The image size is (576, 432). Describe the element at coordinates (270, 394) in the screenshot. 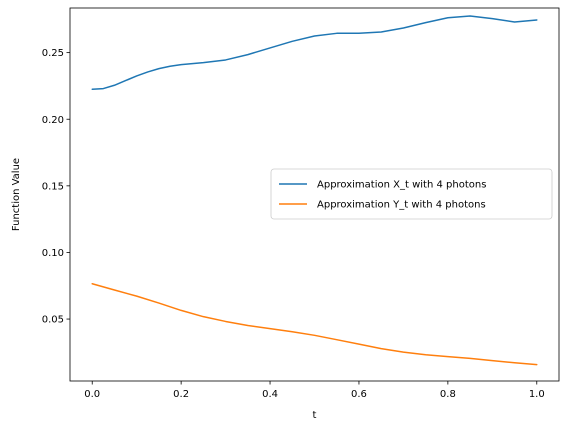

I see `x-tick-label: 0.4` at that location.